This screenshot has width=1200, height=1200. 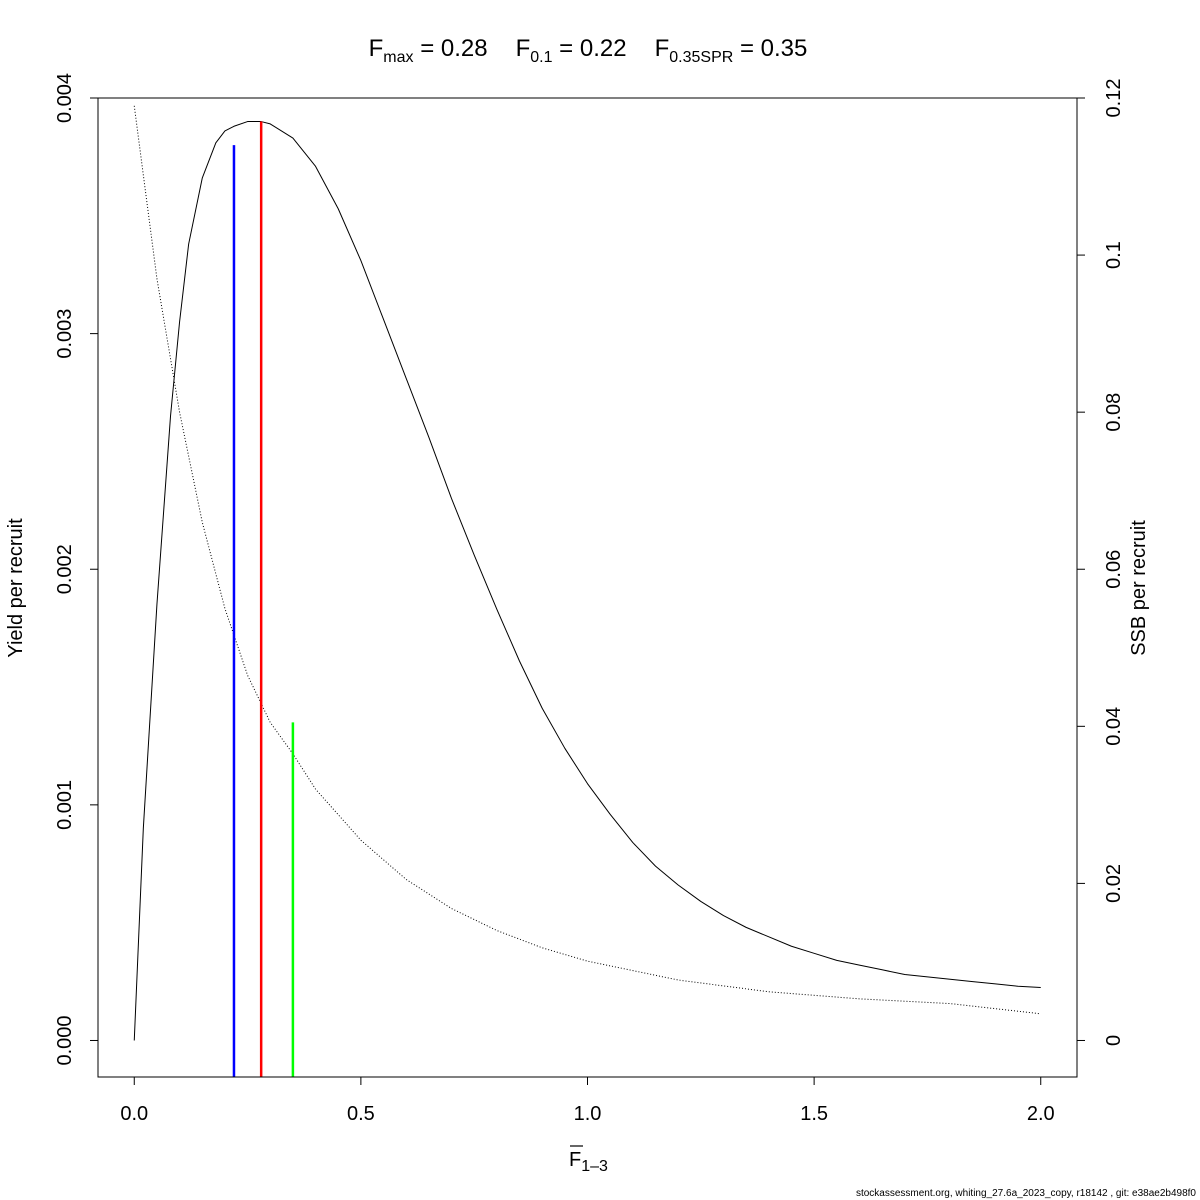 I want to click on y-right-tick-label: 0, so click(x=1114, y=1040).